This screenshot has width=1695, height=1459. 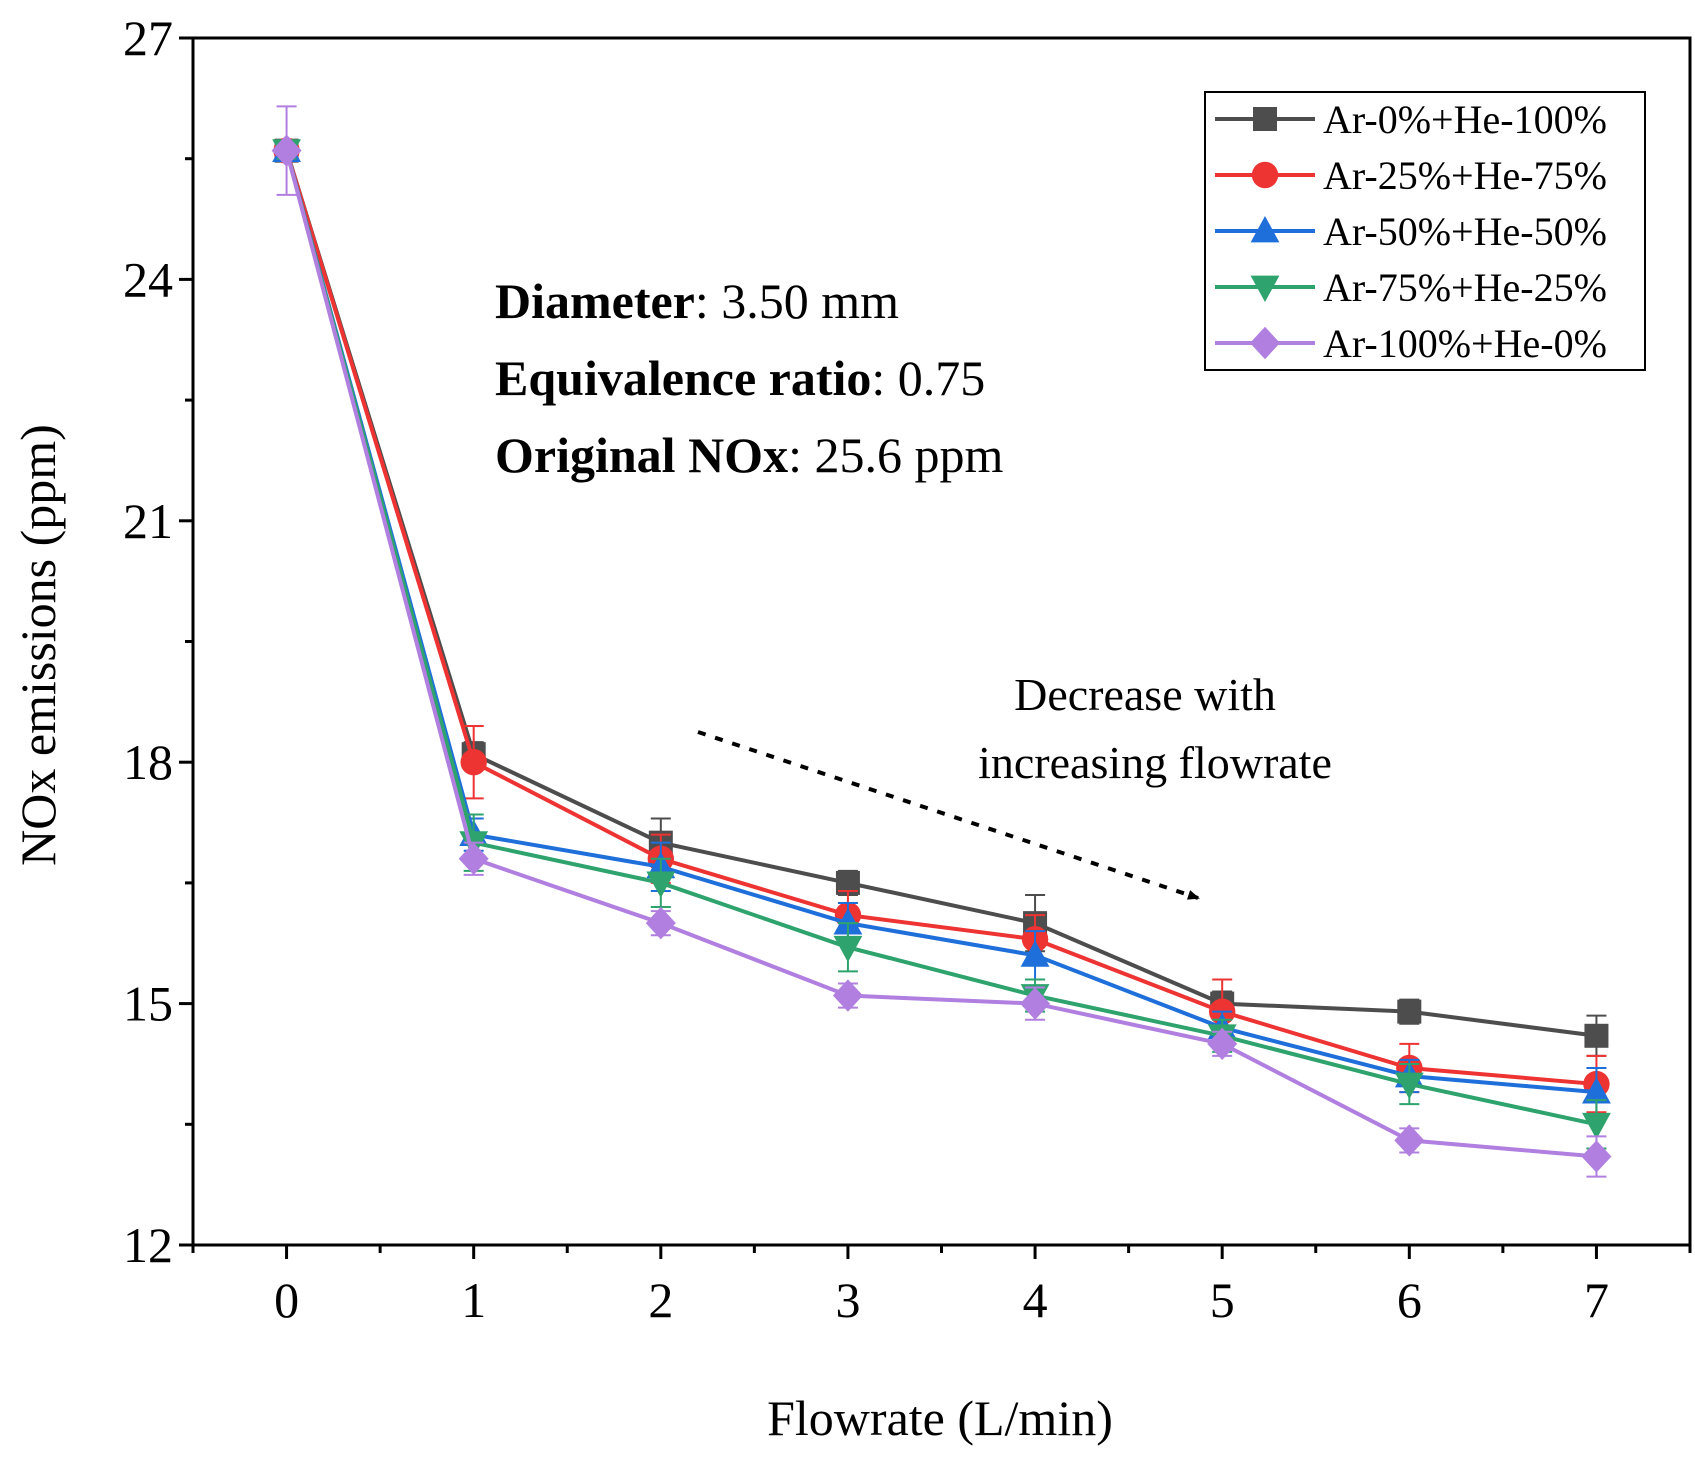 What do you see at coordinates (1465, 287) in the screenshot?
I see `legend-label: Ar-75%+He-25%` at bounding box center [1465, 287].